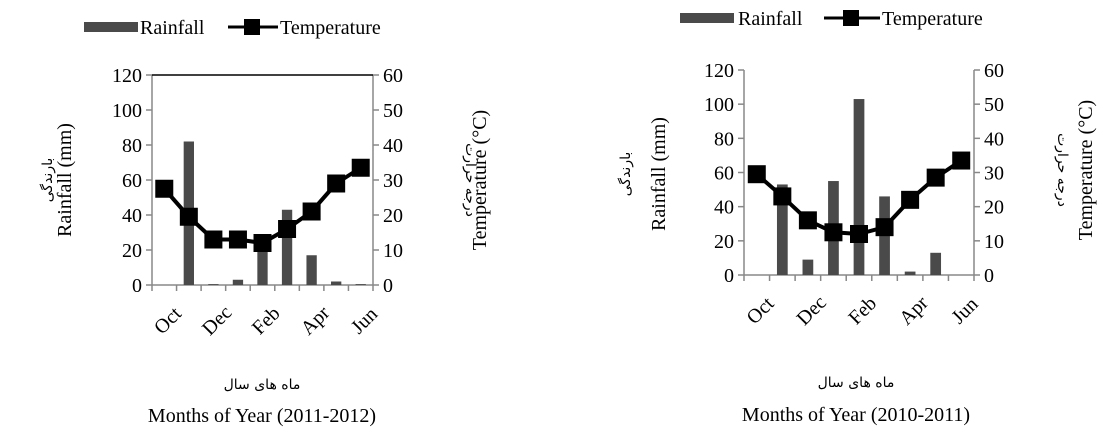 This screenshot has width=1106, height=431. I want to click on x-axis-label: Months of Year (2011-2012), so click(262, 416).